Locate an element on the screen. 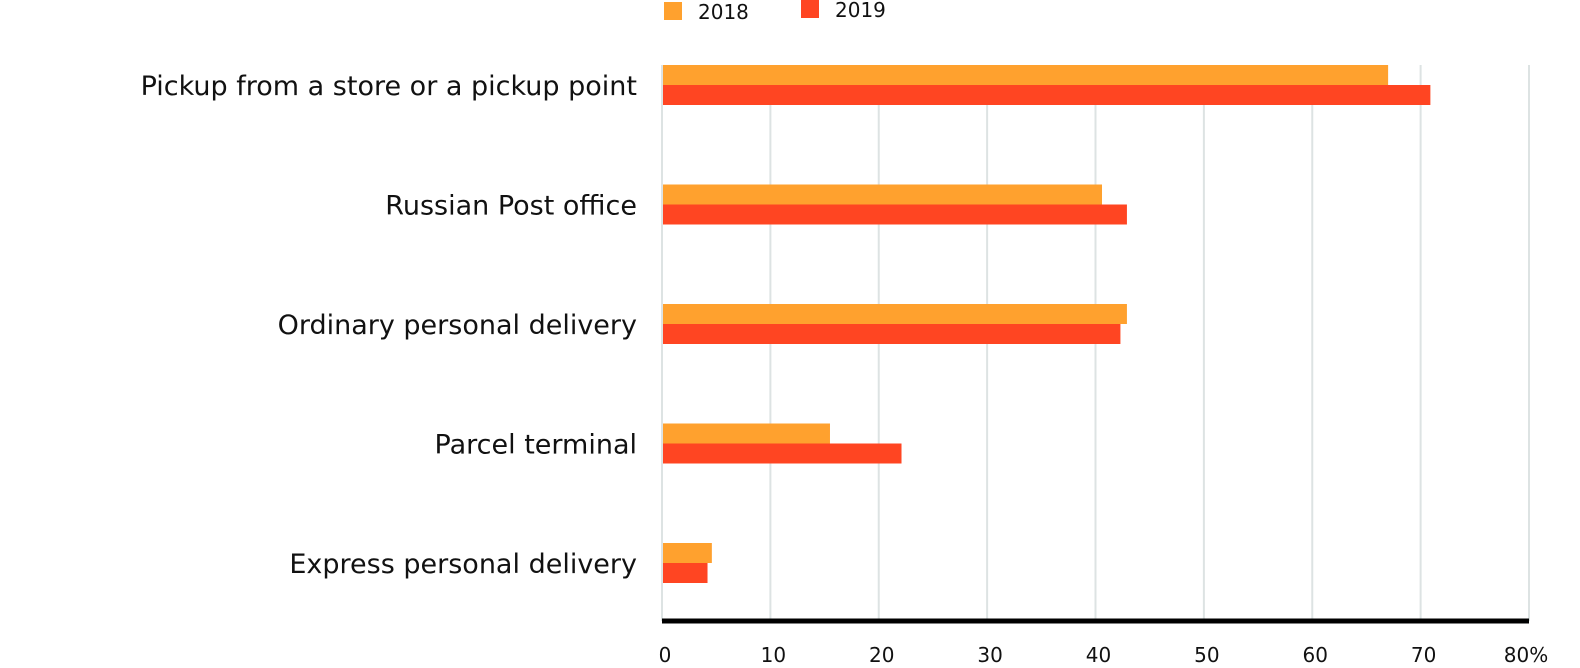  x-tick-label: 70 is located at coordinates (1423, 655).